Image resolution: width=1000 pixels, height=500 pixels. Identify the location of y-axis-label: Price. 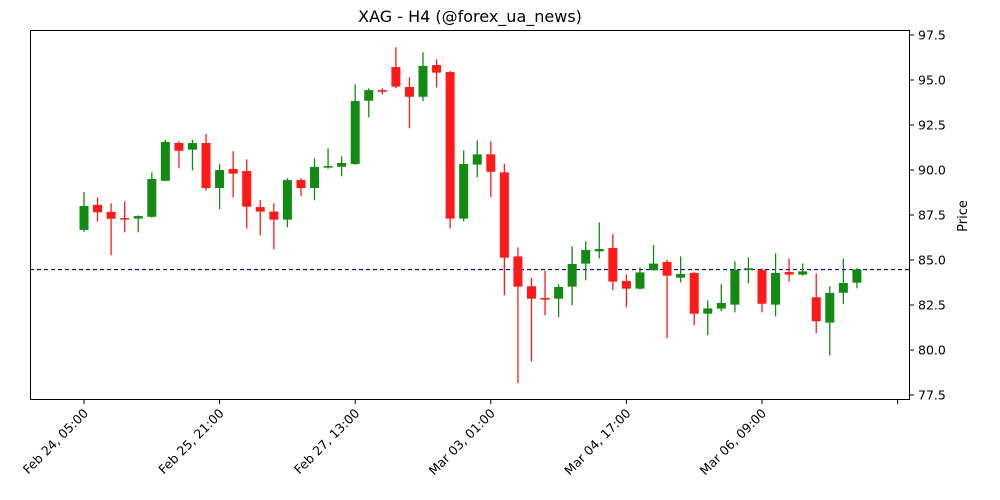
(963, 216).